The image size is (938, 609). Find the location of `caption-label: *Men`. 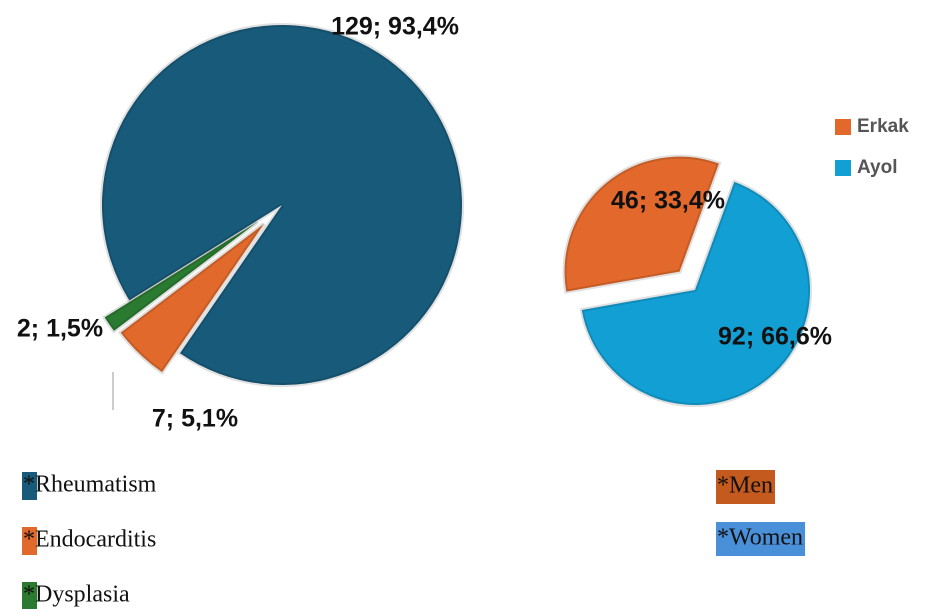

caption-label: *Men is located at coordinates (745, 486).